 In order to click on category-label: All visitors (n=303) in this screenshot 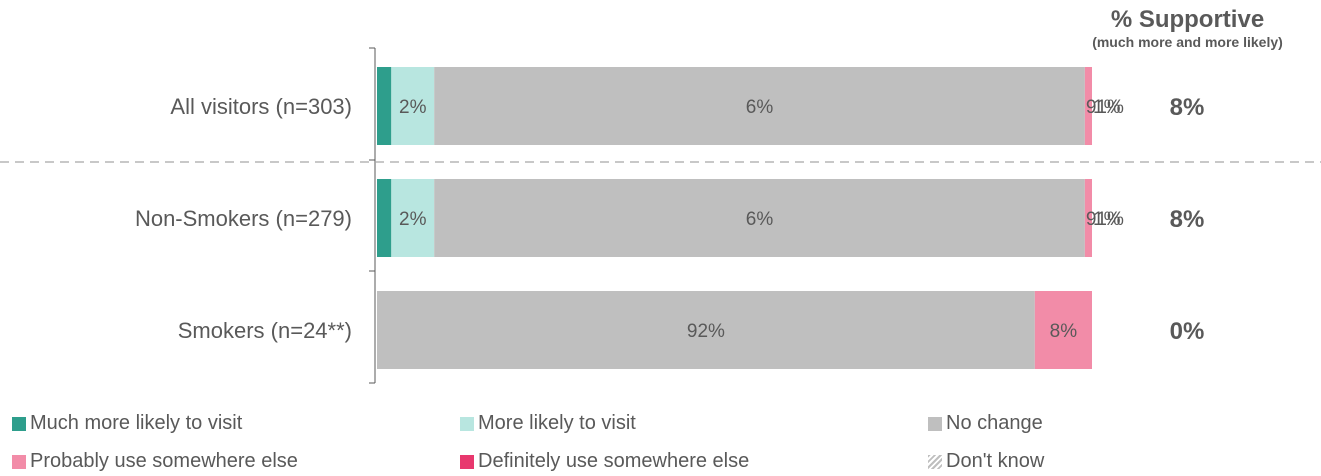, I will do `click(261, 106)`.